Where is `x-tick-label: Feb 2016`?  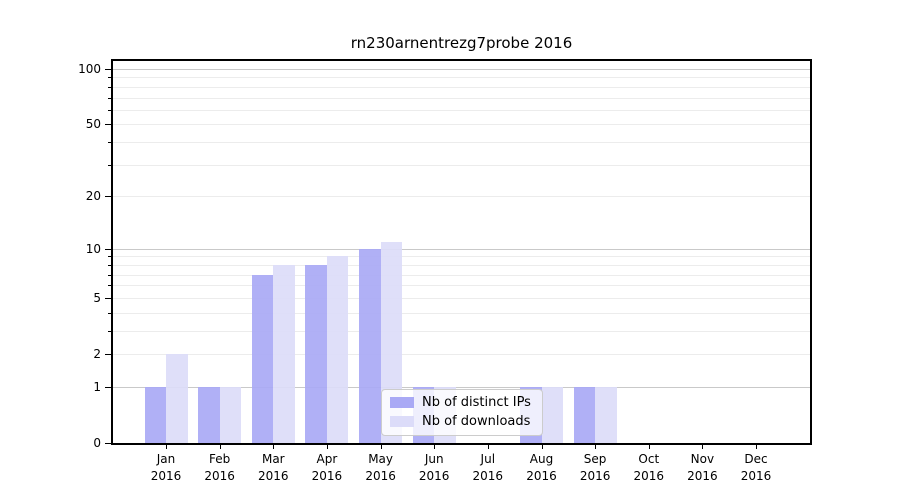
x-tick-label: Feb 2016 is located at coordinates (219, 467).